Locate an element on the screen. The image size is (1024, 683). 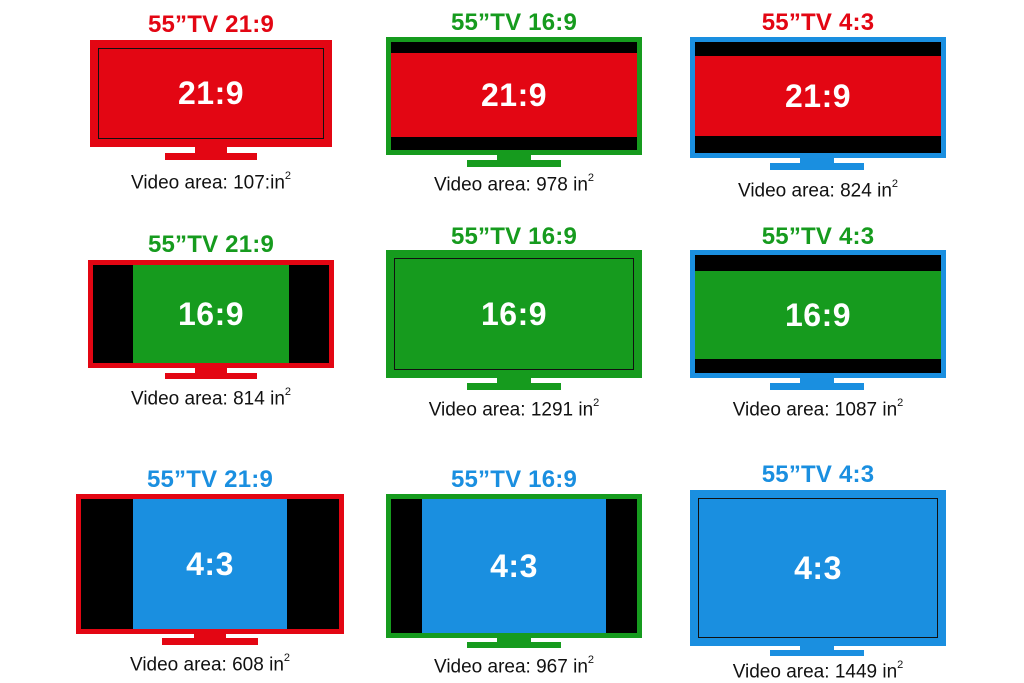
title-4x3-tv-4x3-content: 55”TV 4:3 is located at coordinates (818, 474).